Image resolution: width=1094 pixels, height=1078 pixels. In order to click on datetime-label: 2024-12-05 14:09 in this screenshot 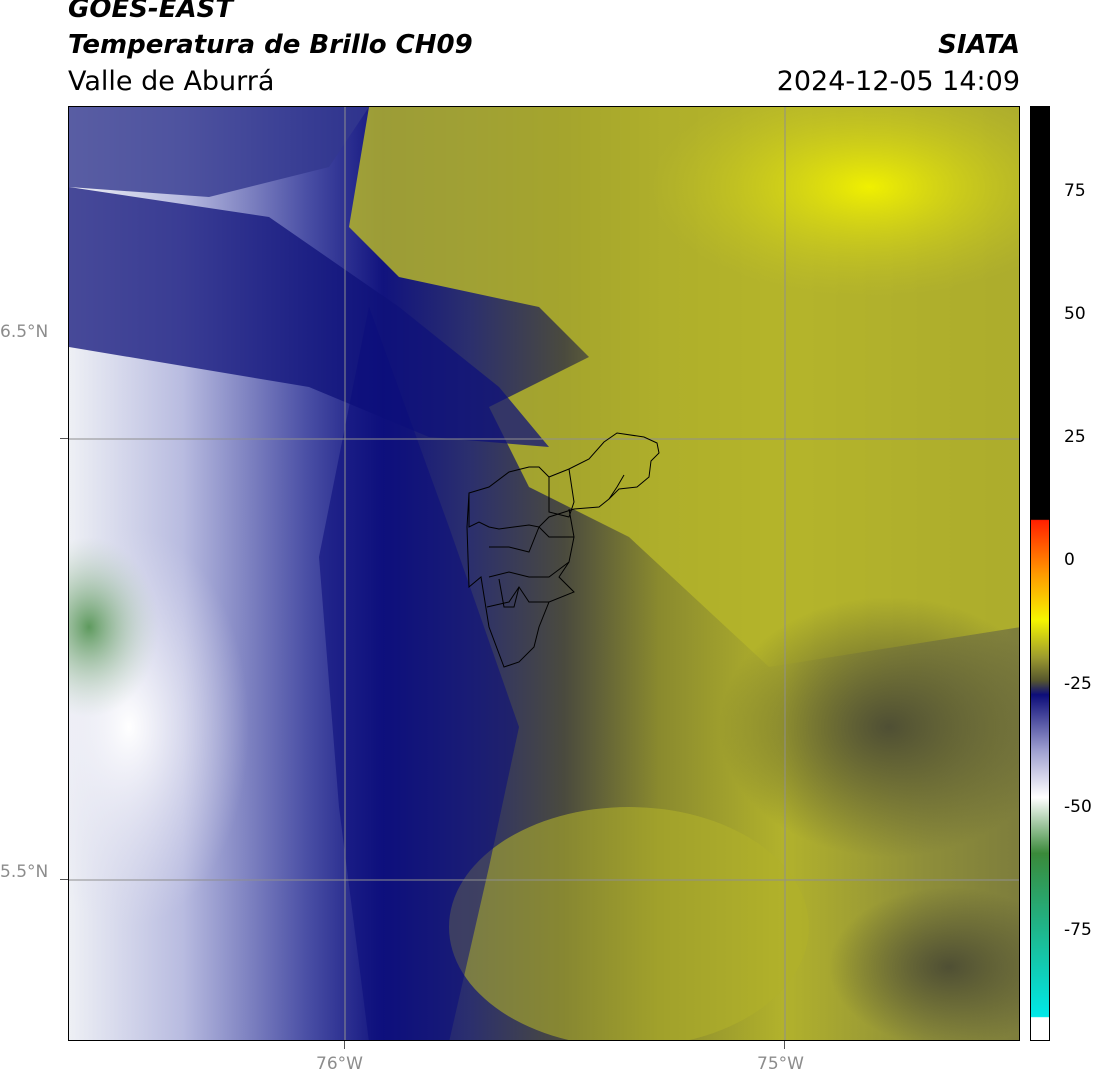, I will do `click(898, 81)`.